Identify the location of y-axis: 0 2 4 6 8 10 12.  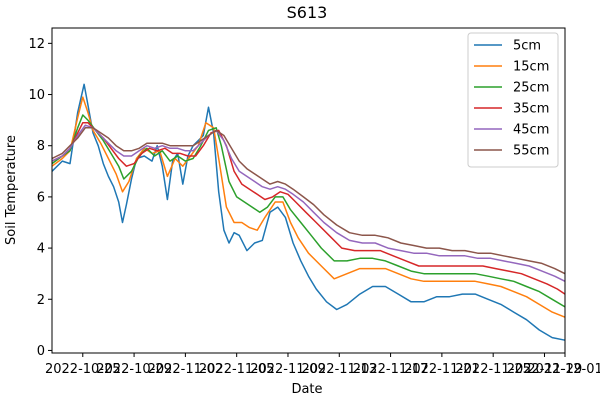
(40, 198).